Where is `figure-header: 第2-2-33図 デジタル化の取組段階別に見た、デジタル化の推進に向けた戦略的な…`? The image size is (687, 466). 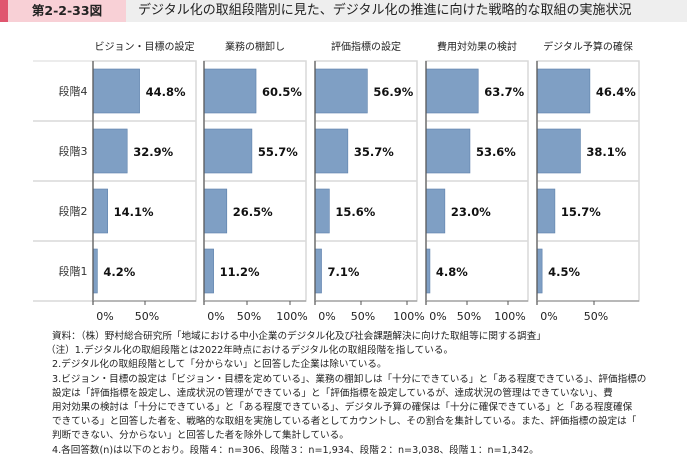
figure-header: 第2-2-33図 デジタル化の取組段階別に見た、デジタル化の推進に向けた戦略的な… is located at coordinates (343, 11).